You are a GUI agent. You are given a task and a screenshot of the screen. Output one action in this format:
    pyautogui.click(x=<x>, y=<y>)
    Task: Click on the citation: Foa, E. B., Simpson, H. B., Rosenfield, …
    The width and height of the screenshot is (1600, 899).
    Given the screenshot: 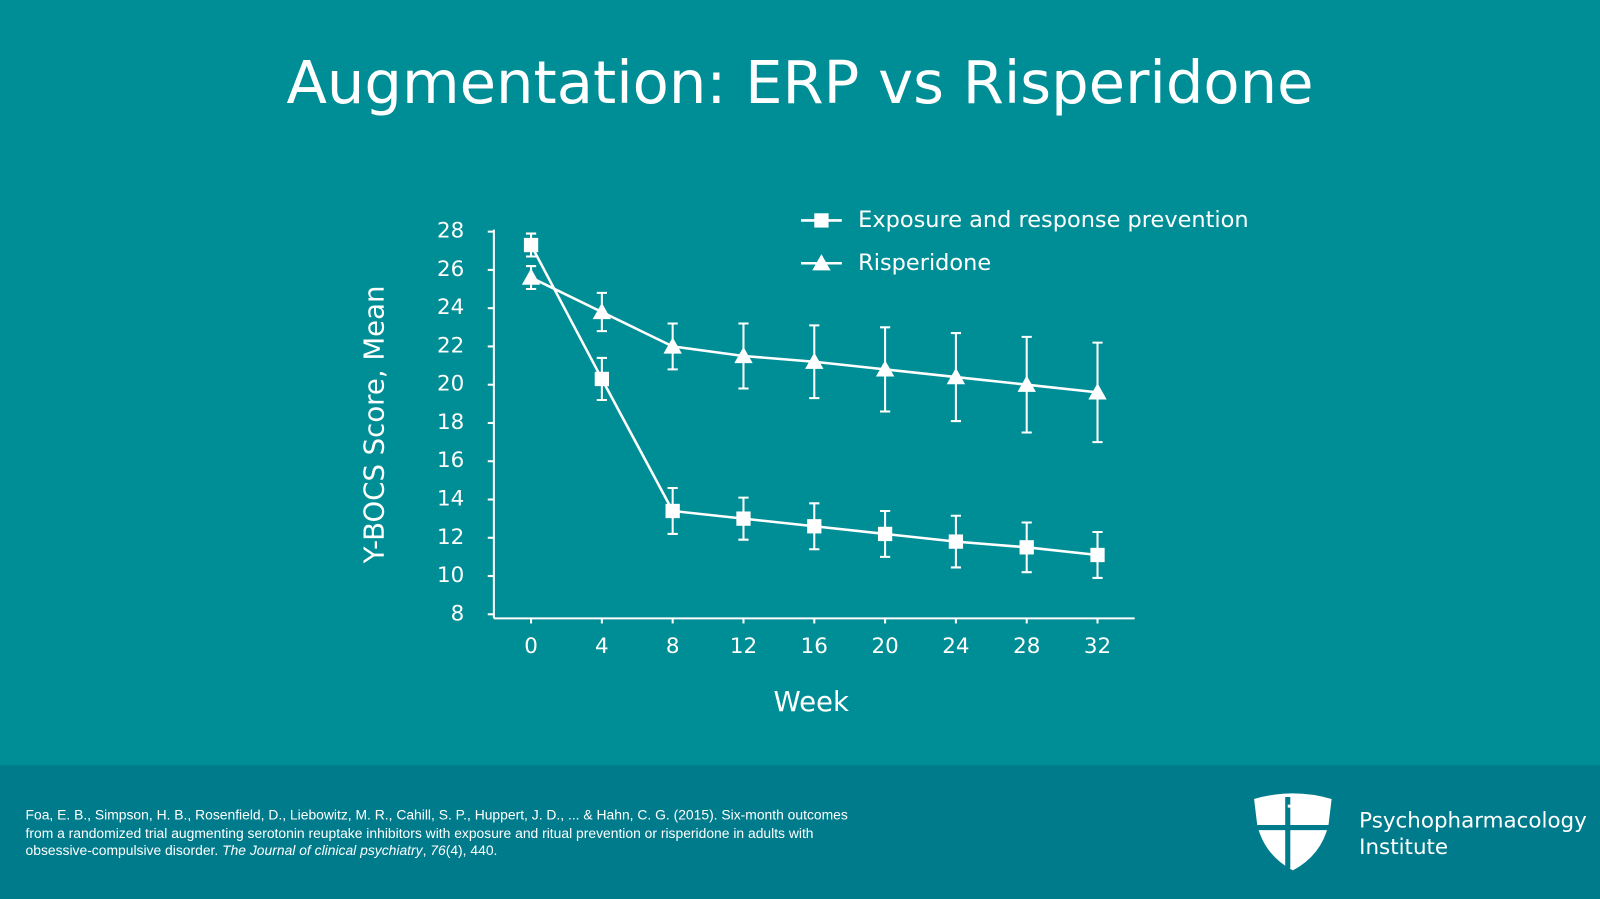 What is the action you would take?
    pyautogui.click(x=449, y=833)
    